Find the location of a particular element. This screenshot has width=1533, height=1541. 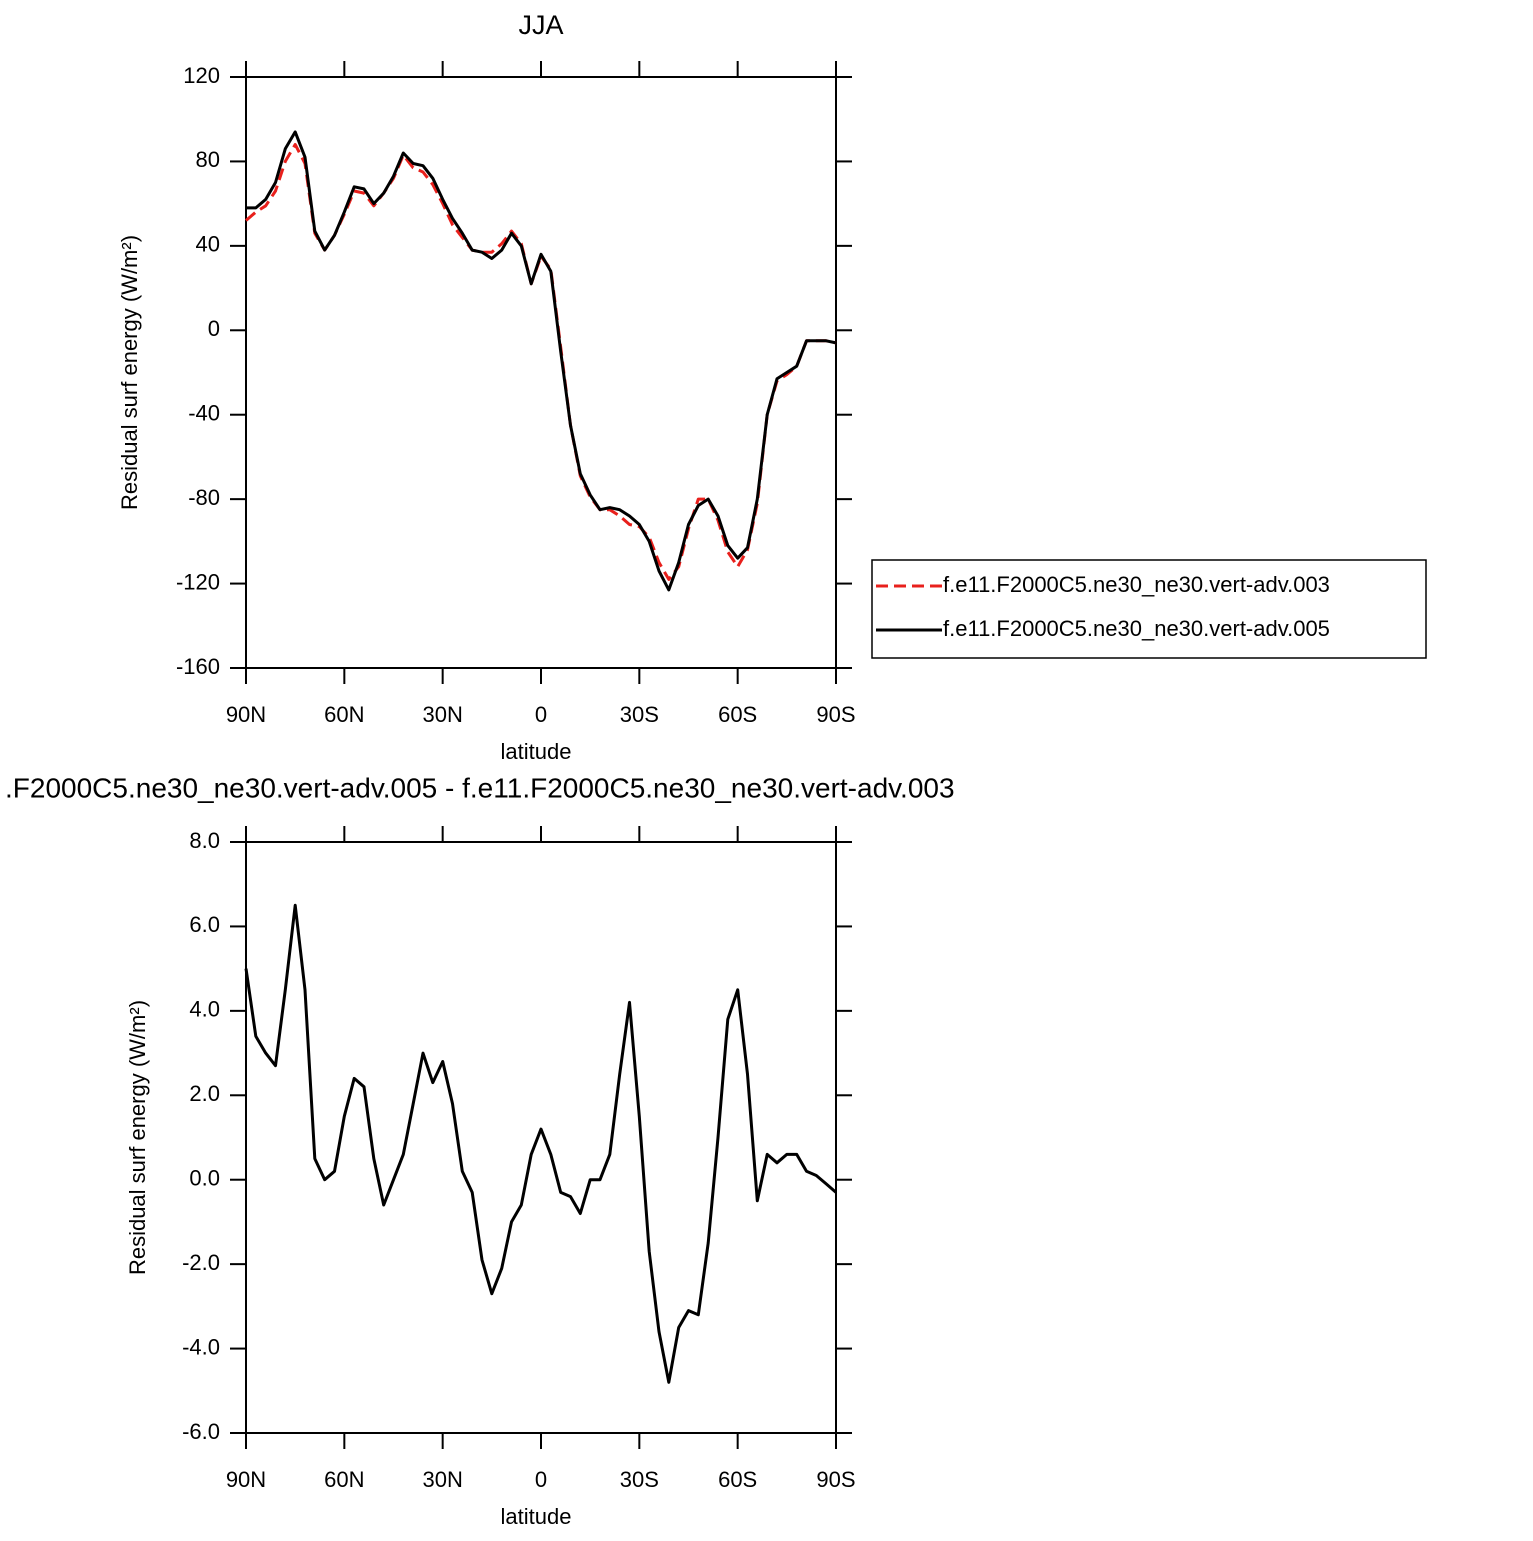

legend-label: f.e11.F2000C5.ne30_ne30.vert-adv.005 is located at coordinates (1136, 628).